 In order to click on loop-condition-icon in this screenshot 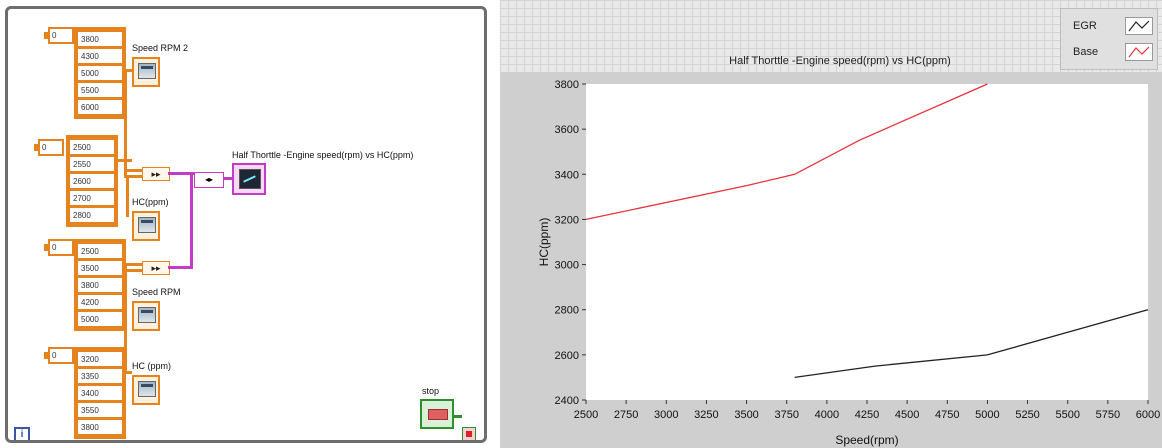, I will do `click(469, 433)`.